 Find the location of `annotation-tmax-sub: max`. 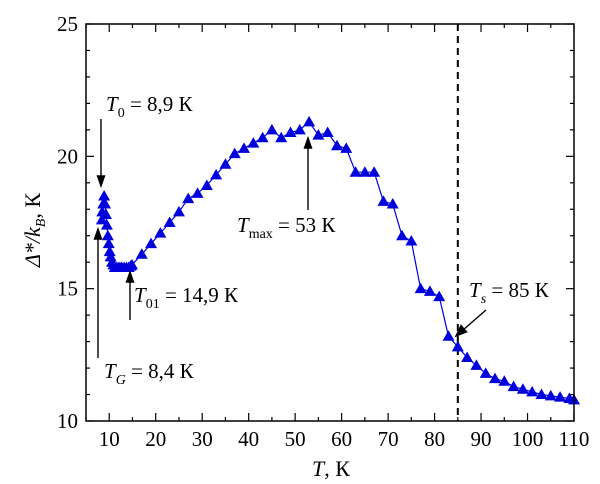

annotation-tmax-sub: max is located at coordinates (261, 234).